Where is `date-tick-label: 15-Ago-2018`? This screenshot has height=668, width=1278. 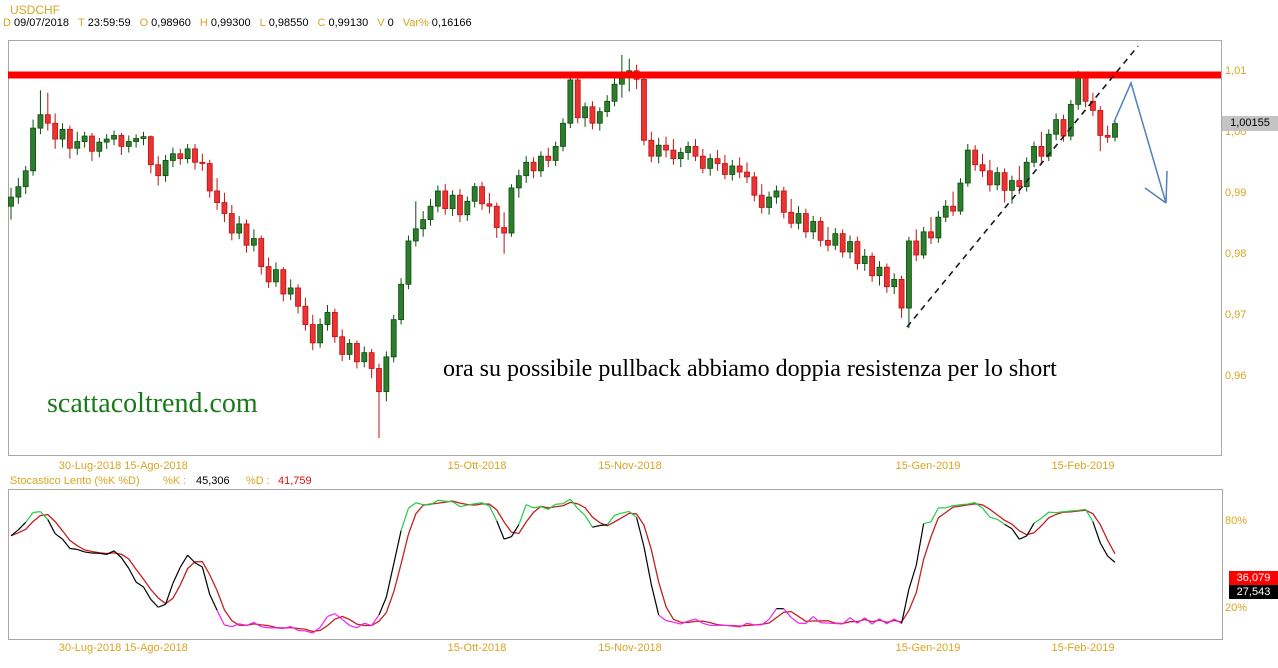
date-tick-label: 15-Ago-2018 is located at coordinates (156, 466).